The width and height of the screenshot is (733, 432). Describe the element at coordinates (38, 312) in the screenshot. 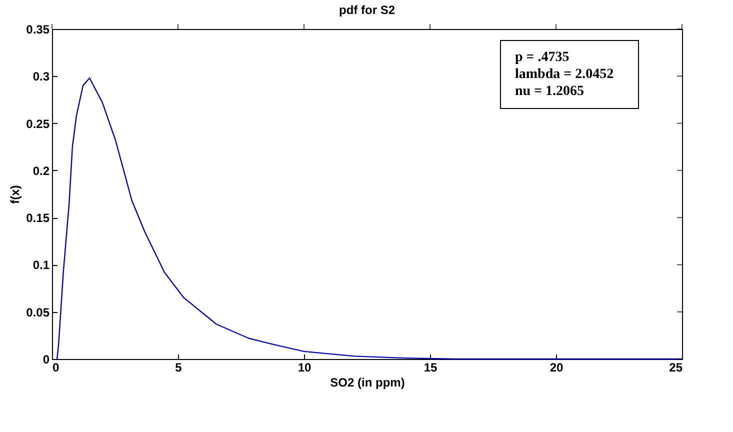

I see `y-tick-label: 0.05` at that location.